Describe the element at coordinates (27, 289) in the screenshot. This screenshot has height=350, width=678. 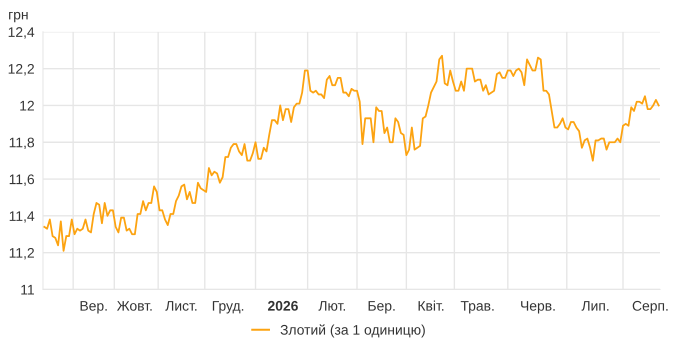
I see `y-tick-label: 11` at that location.